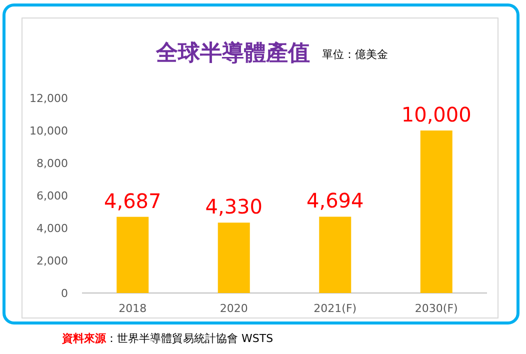 Image resolution: width=526 pixels, height=354 pixels. What do you see at coordinates (436, 308) in the screenshot?
I see `x-tick-label: 2030(F)` at bounding box center [436, 308].